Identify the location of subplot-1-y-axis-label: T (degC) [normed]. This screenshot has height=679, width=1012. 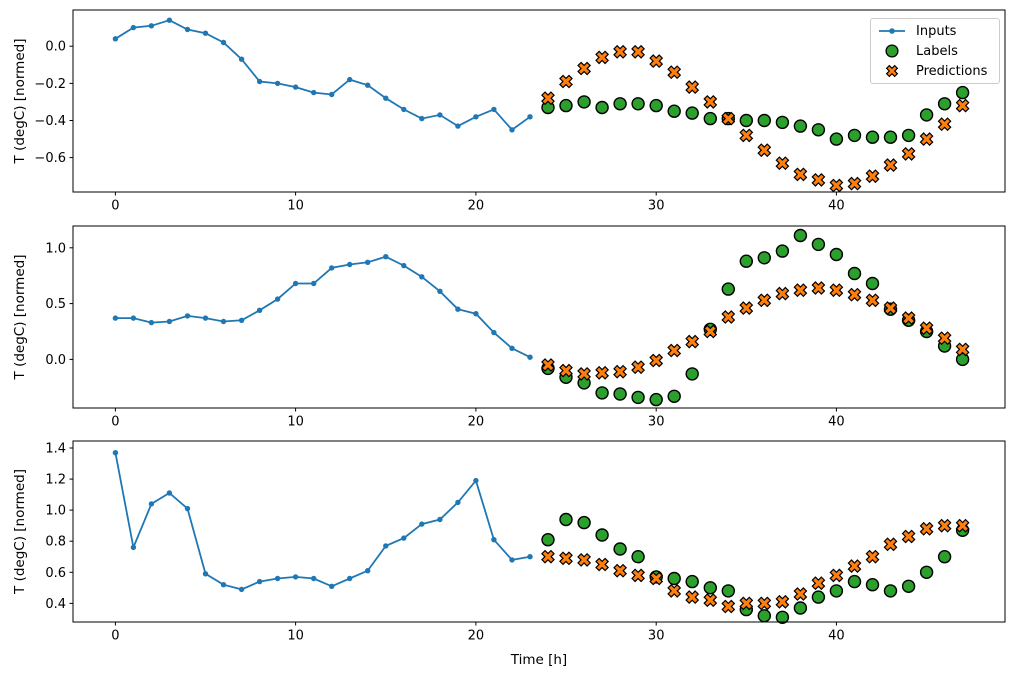
(20, 102).